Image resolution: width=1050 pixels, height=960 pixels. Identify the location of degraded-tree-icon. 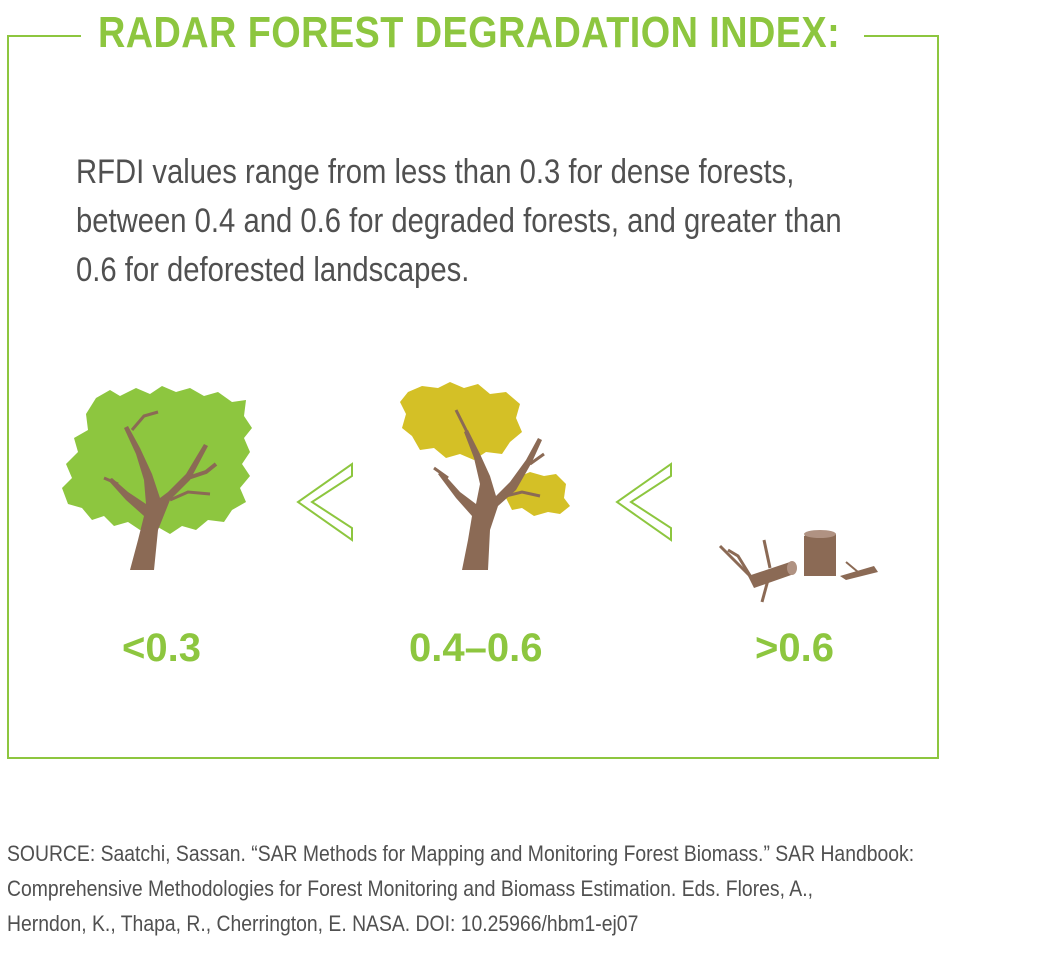
(485, 476).